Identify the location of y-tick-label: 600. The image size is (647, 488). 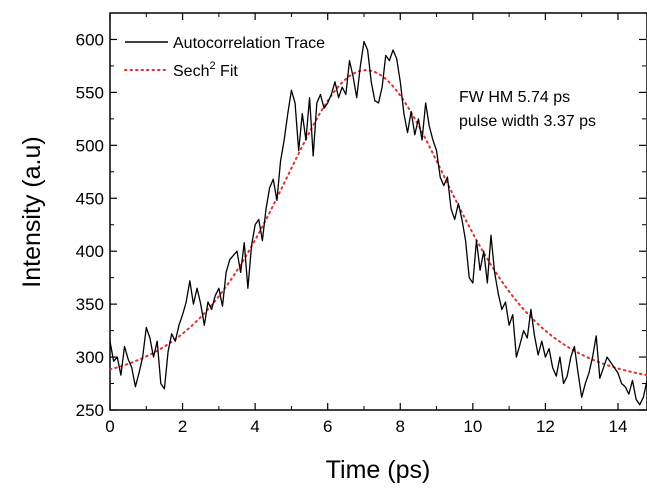
(90, 39).